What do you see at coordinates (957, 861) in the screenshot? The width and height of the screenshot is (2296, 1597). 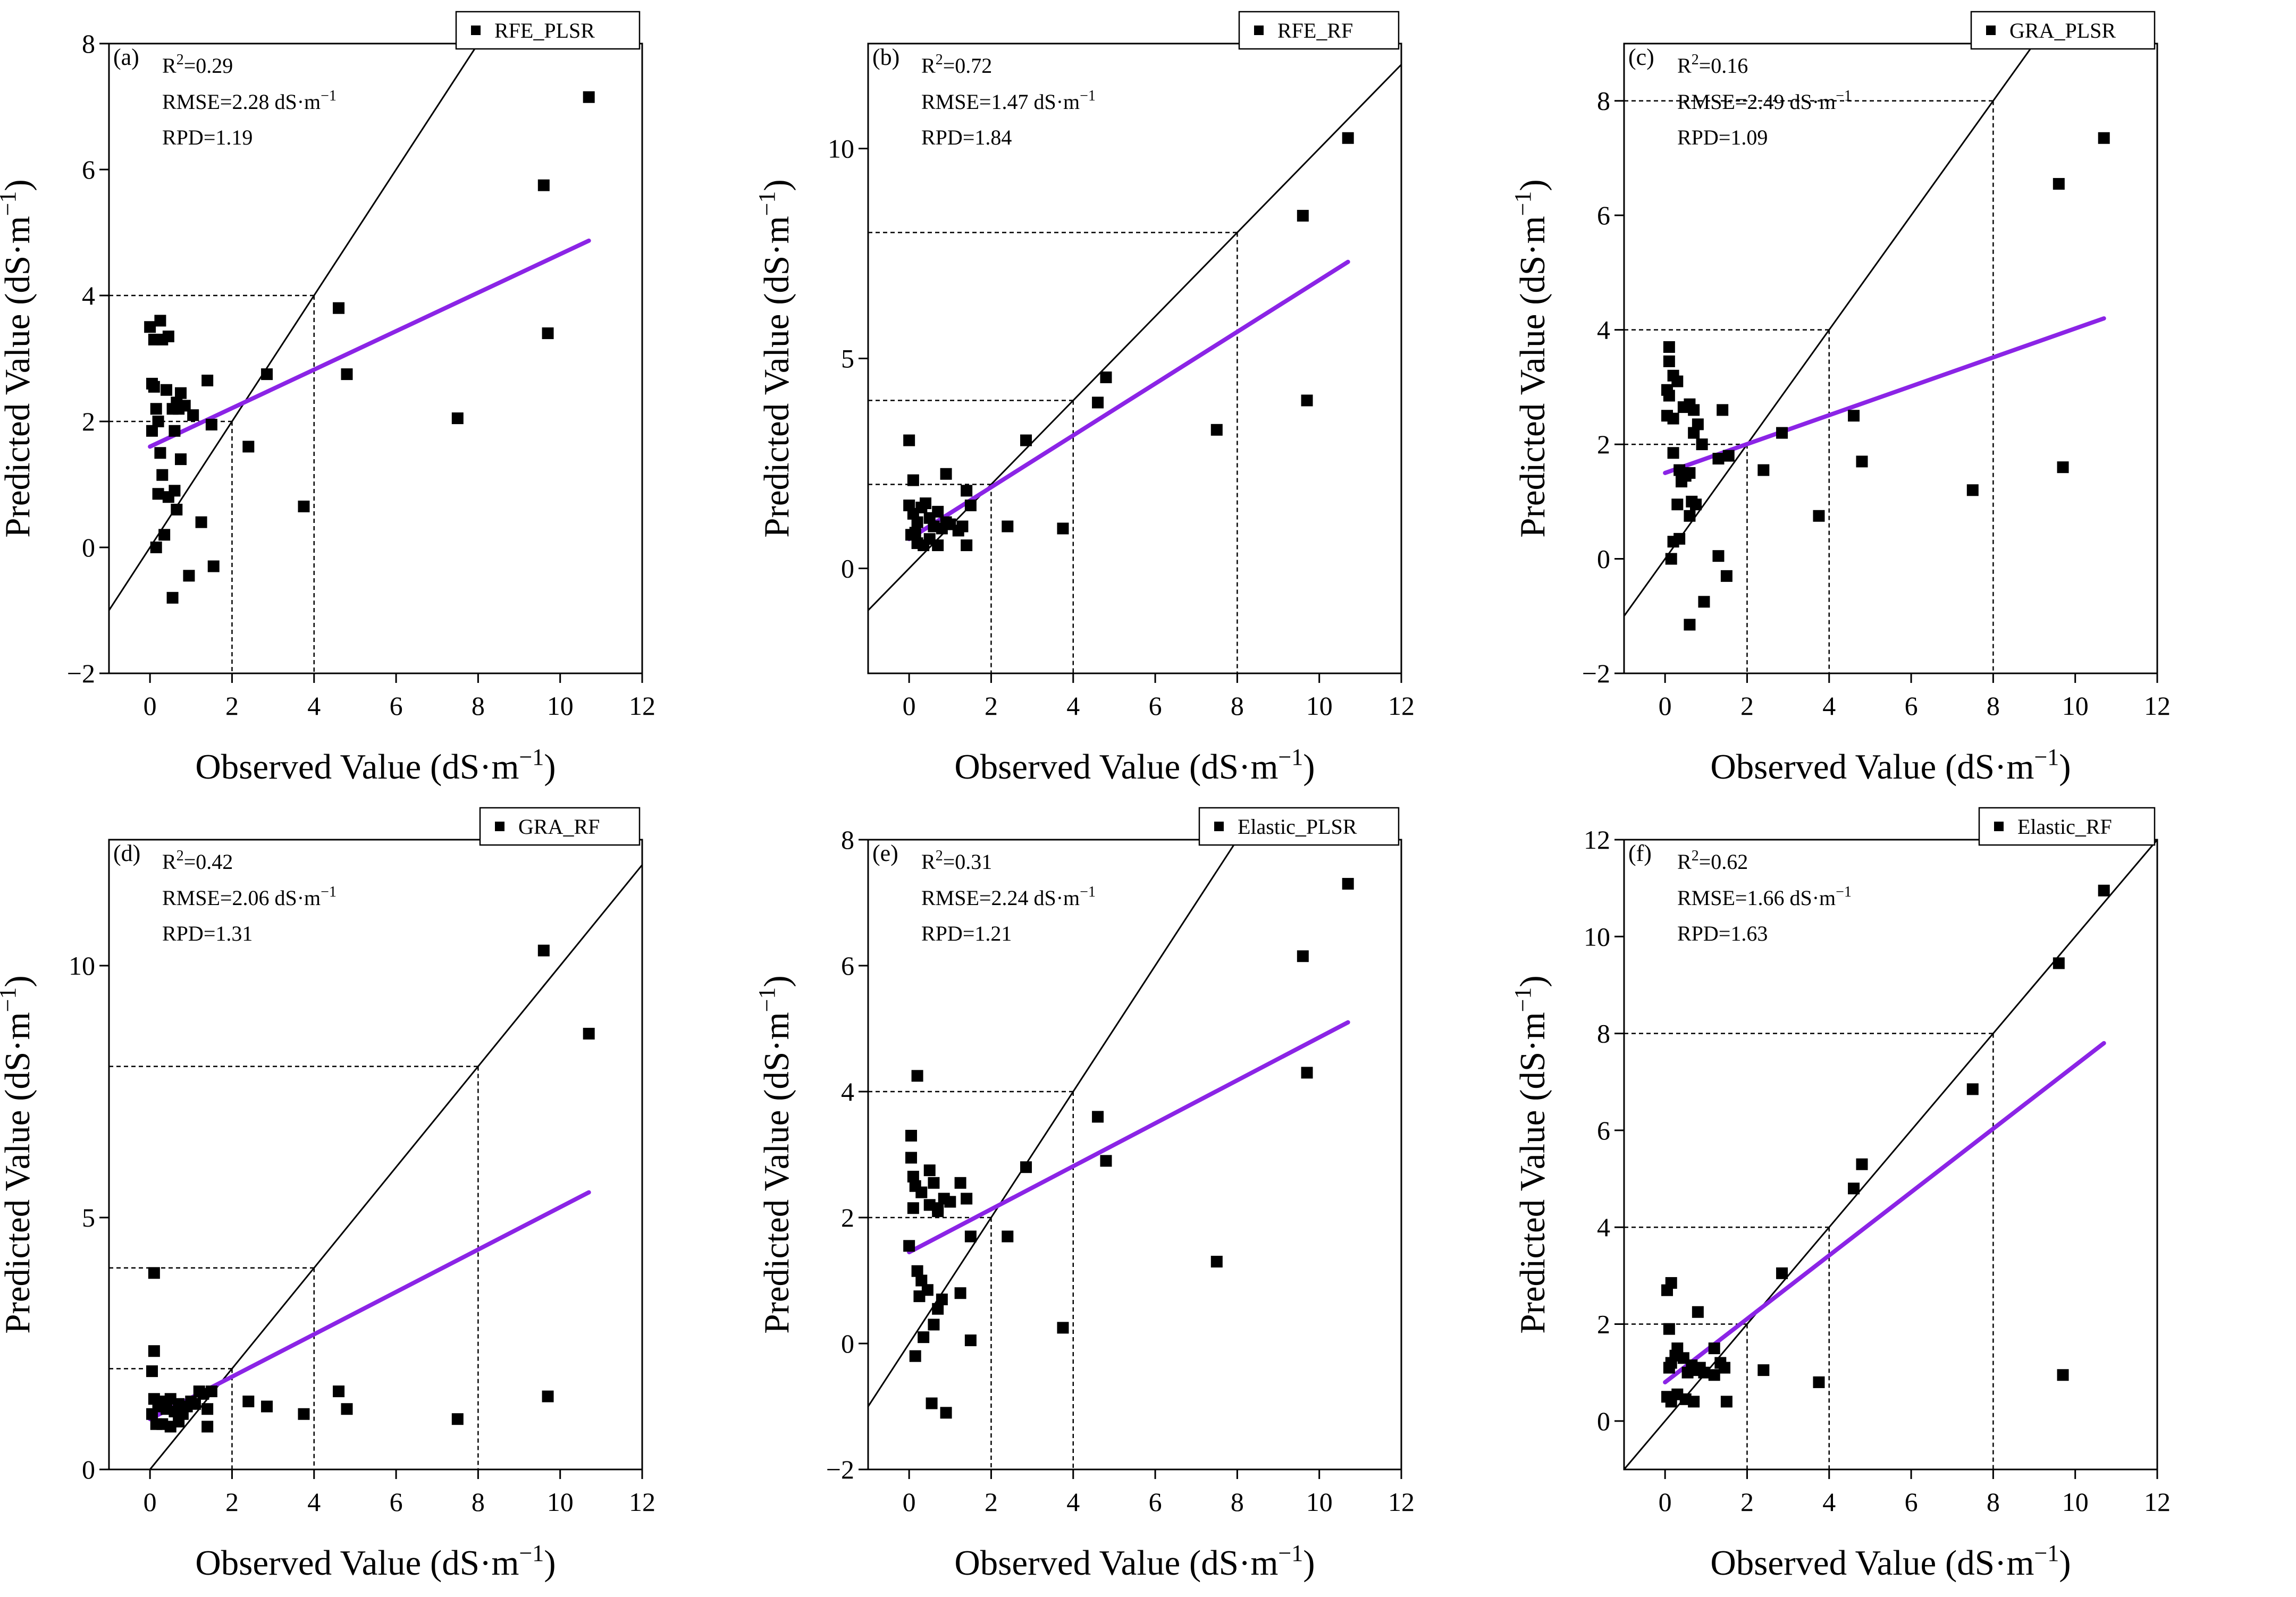 I see `stat-r2: R2=0.31` at bounding box center [957, 861].